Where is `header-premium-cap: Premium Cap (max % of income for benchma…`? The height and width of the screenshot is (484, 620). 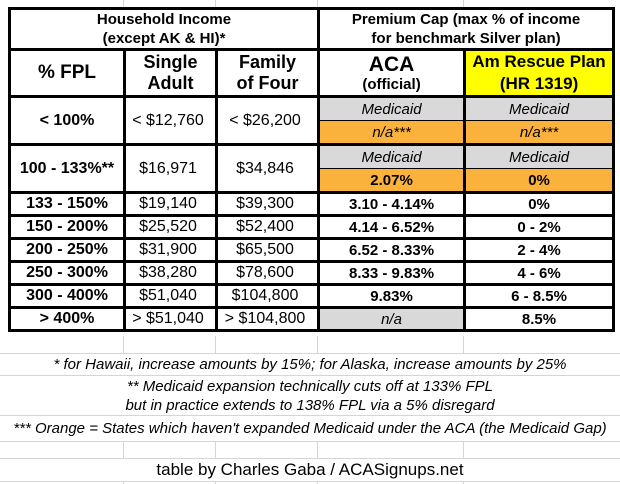
header-premium-cap: Premium Cap (max % of income for benchma… is located at coordinates (466, 29).